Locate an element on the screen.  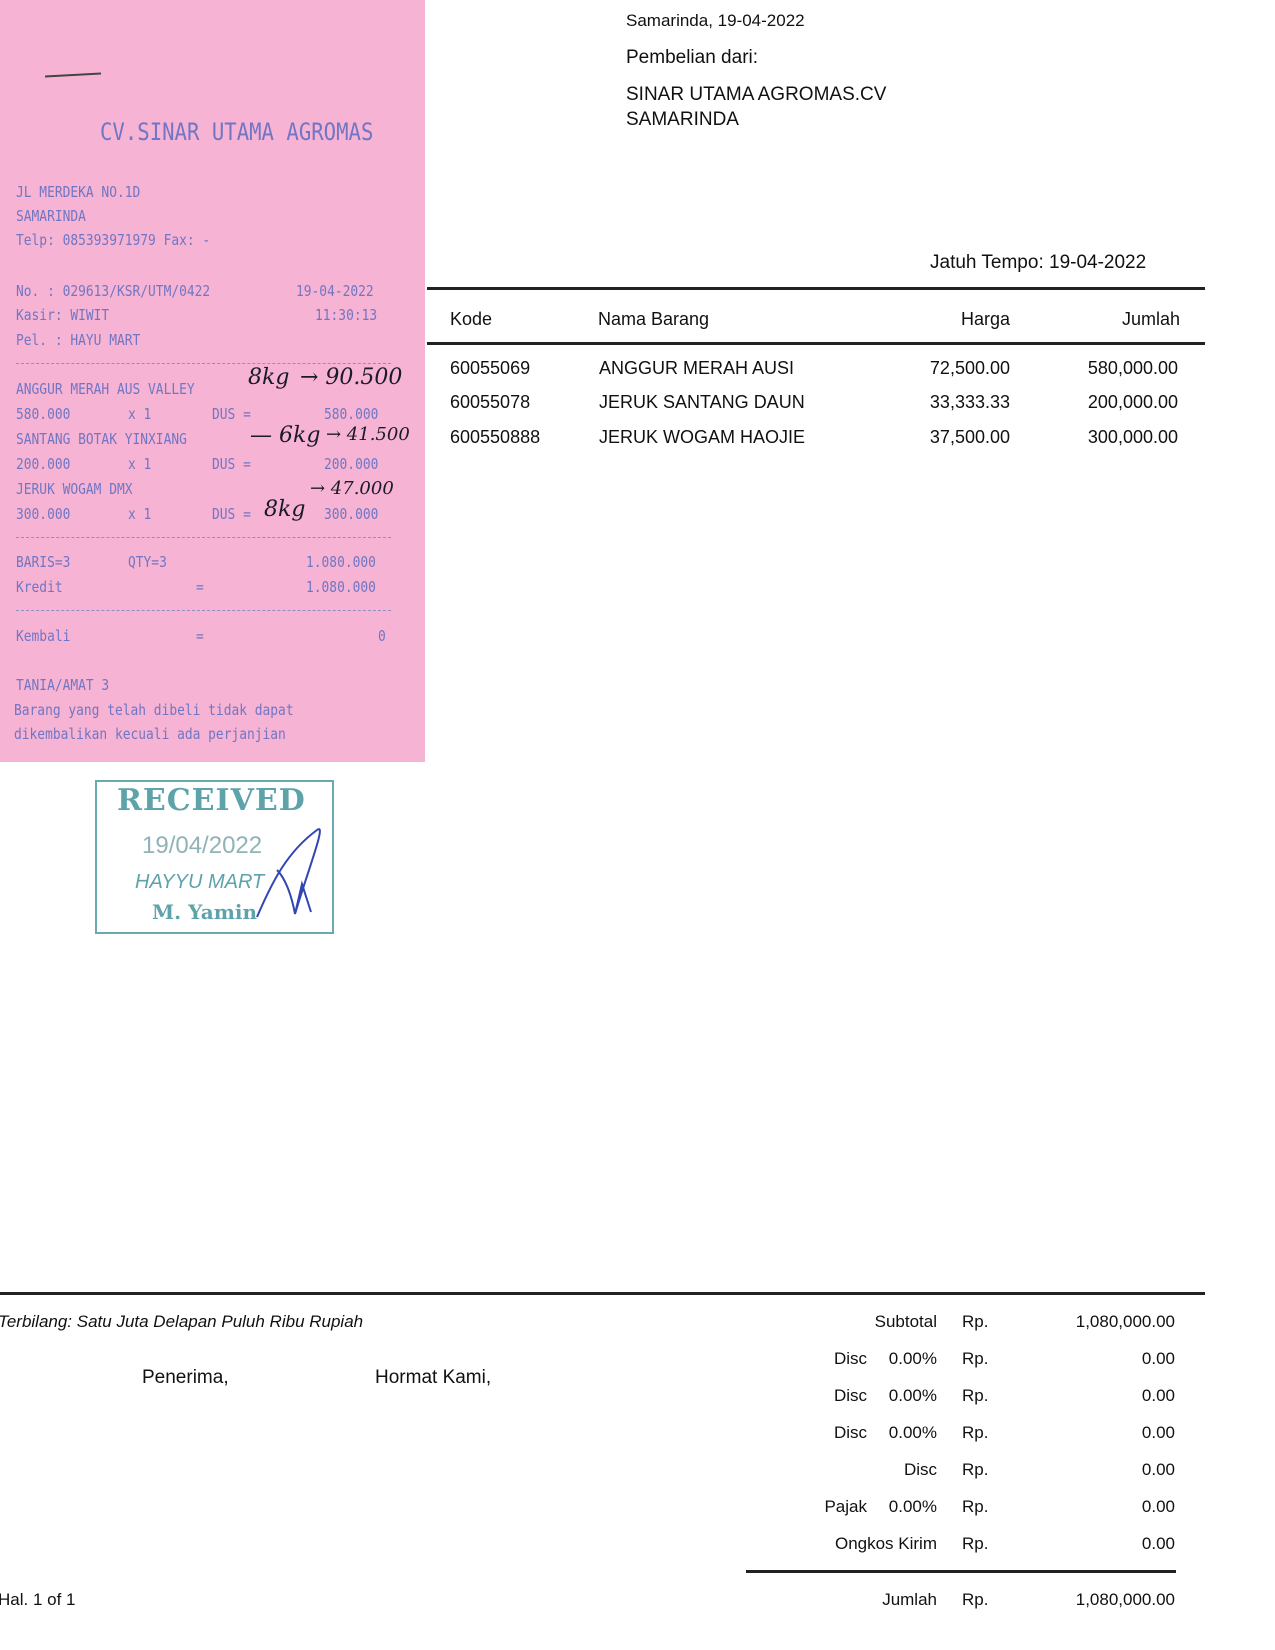
handwritten-note: → 47.000 is located at coordinates (352, 488).